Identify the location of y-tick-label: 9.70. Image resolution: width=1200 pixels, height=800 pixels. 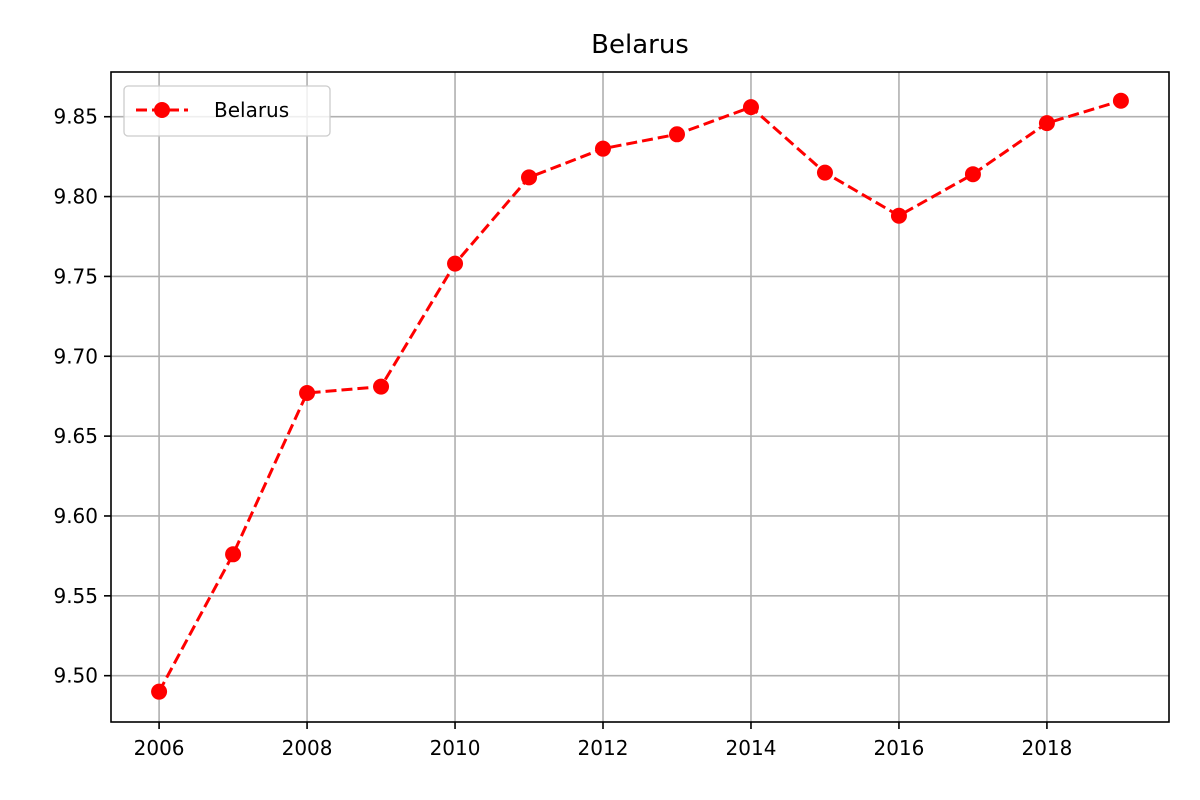
(75, 356).